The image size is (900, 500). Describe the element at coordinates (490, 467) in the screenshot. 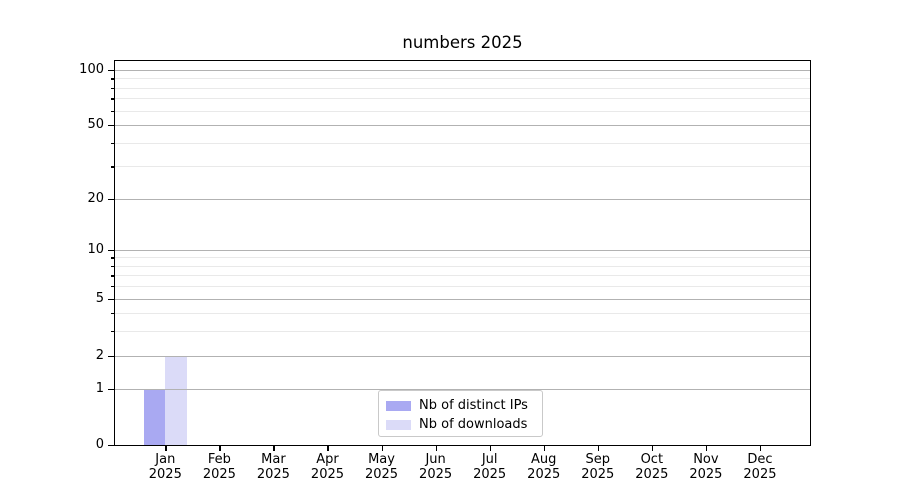

I see `x-tick-label-jul: Jul 2025` at that location.